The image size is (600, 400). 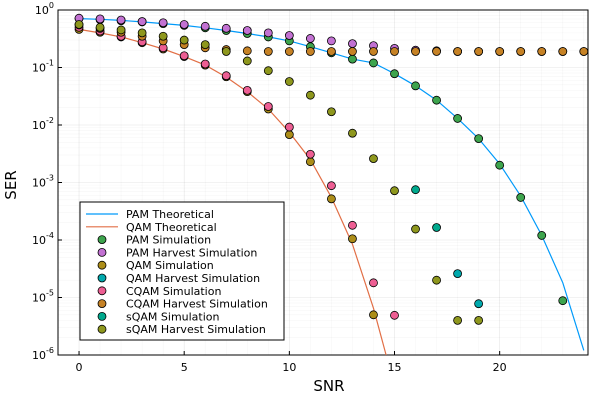 I want to click on legend-label: QAM Theoretical, so click(x=171, y=227).